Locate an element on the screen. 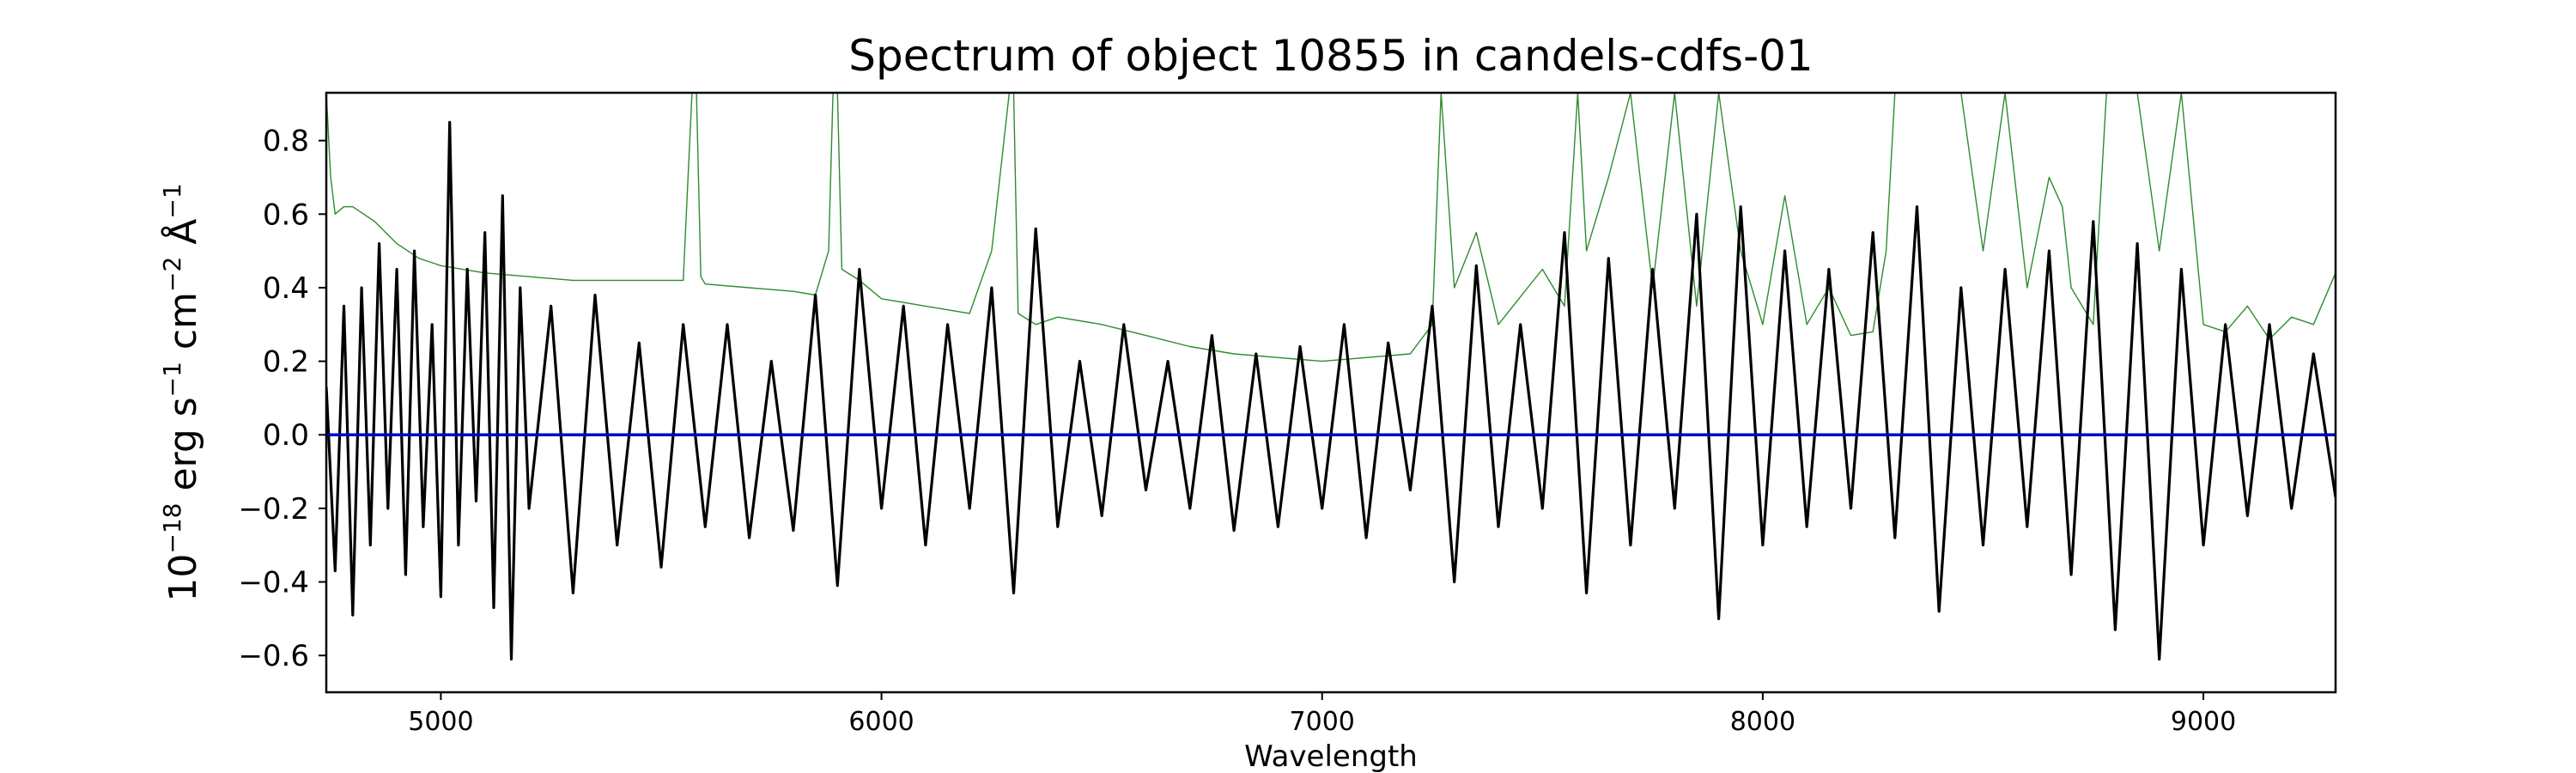 Image resolution: width=2576 pixels, height=773 pixels. x-tick-label: 9000 is located at coordinates (2203, 722).